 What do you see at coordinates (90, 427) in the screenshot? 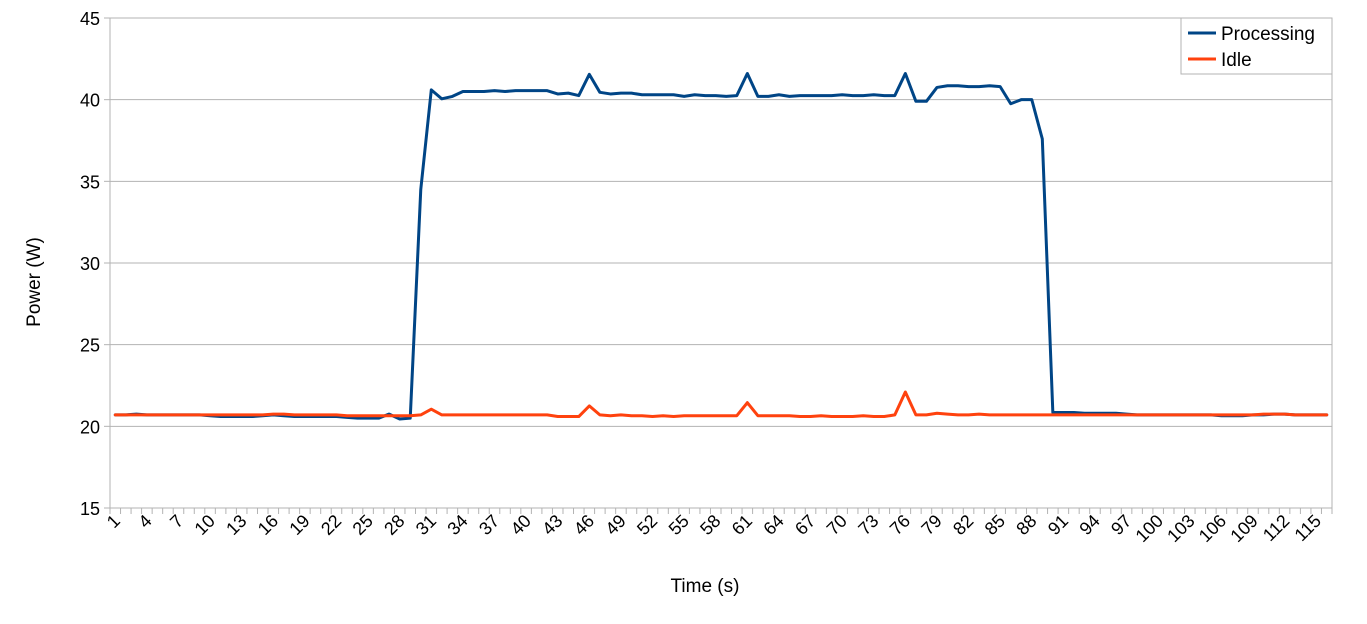
I see `y-tick-label: 20` at bounding box center [90, 427].